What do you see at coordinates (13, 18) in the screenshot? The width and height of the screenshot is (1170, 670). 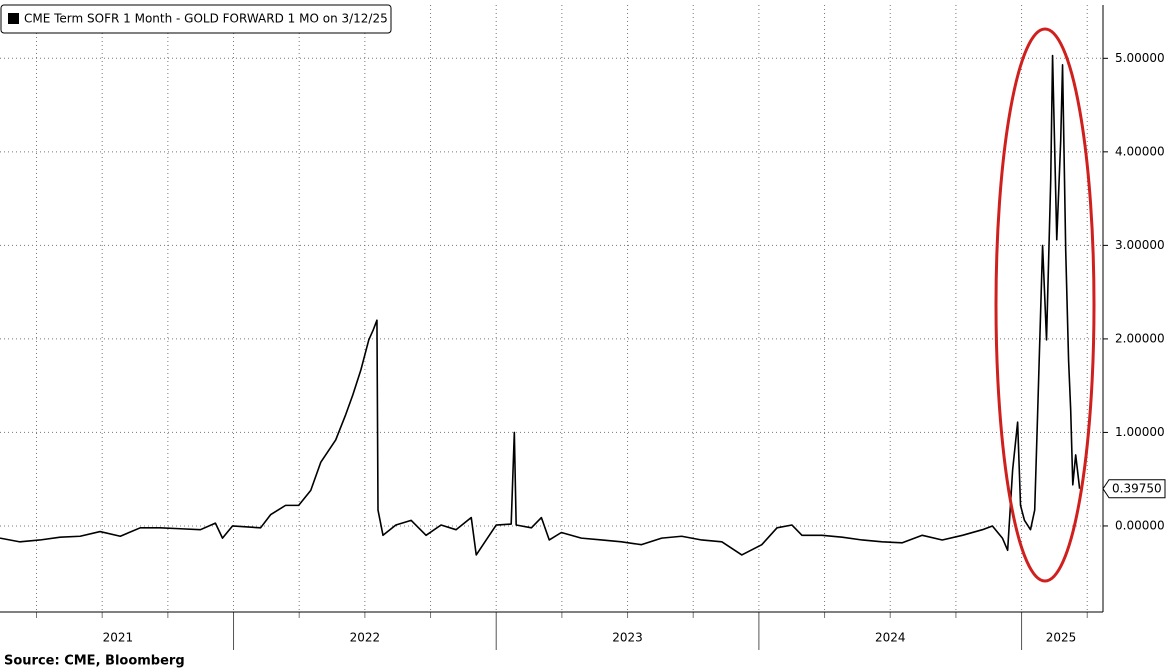 I see `legend-swatch` at bounding box center [13, 18].